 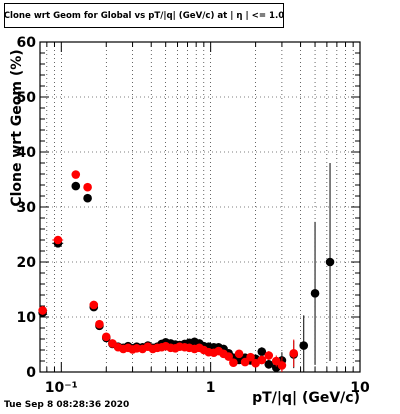 What do you see at coordinates (306, 398) in the screenshot?
I see `x-axis-label: pT/|q| (GeV/c)` at bounding box center [306, 398].